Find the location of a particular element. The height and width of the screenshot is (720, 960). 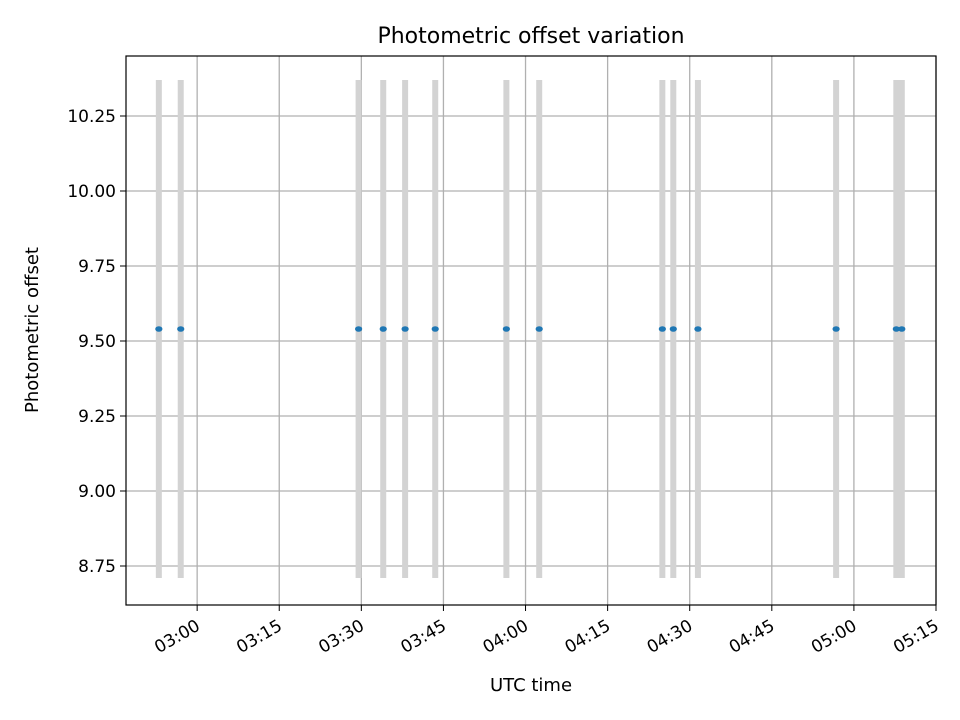

x-tick-label: 03:45 is located at coordinates (423, 637).